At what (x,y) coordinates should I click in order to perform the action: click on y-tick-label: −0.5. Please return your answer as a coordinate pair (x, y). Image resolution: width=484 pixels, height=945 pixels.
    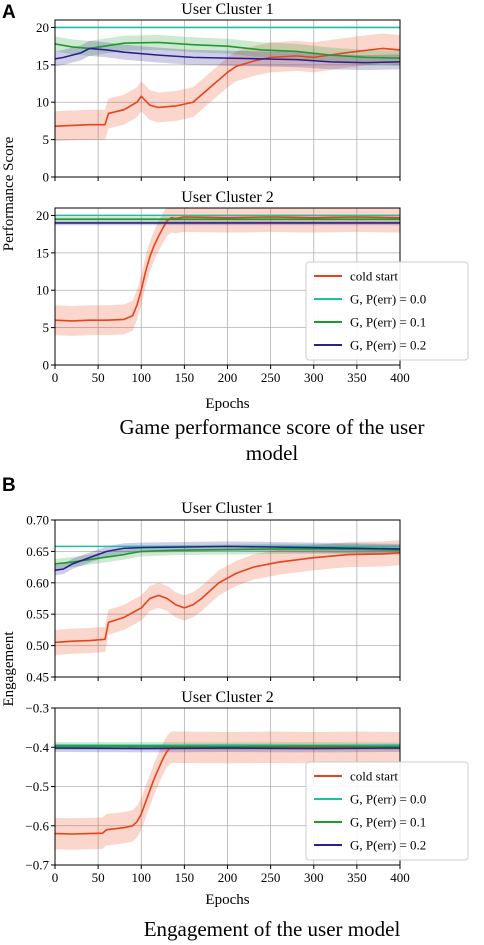
    Looking at the image, I should click on (37, 786).